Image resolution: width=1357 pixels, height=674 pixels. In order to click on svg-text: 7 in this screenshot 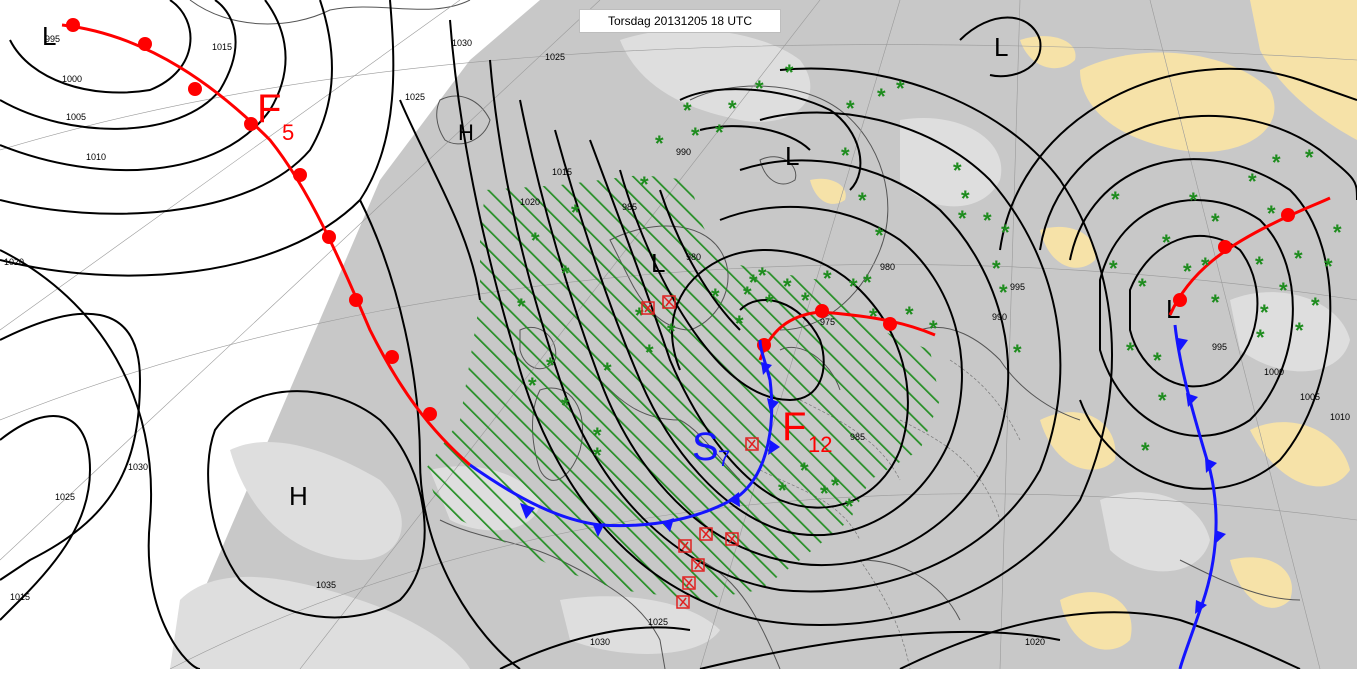, I will do `click(724, 458)`.